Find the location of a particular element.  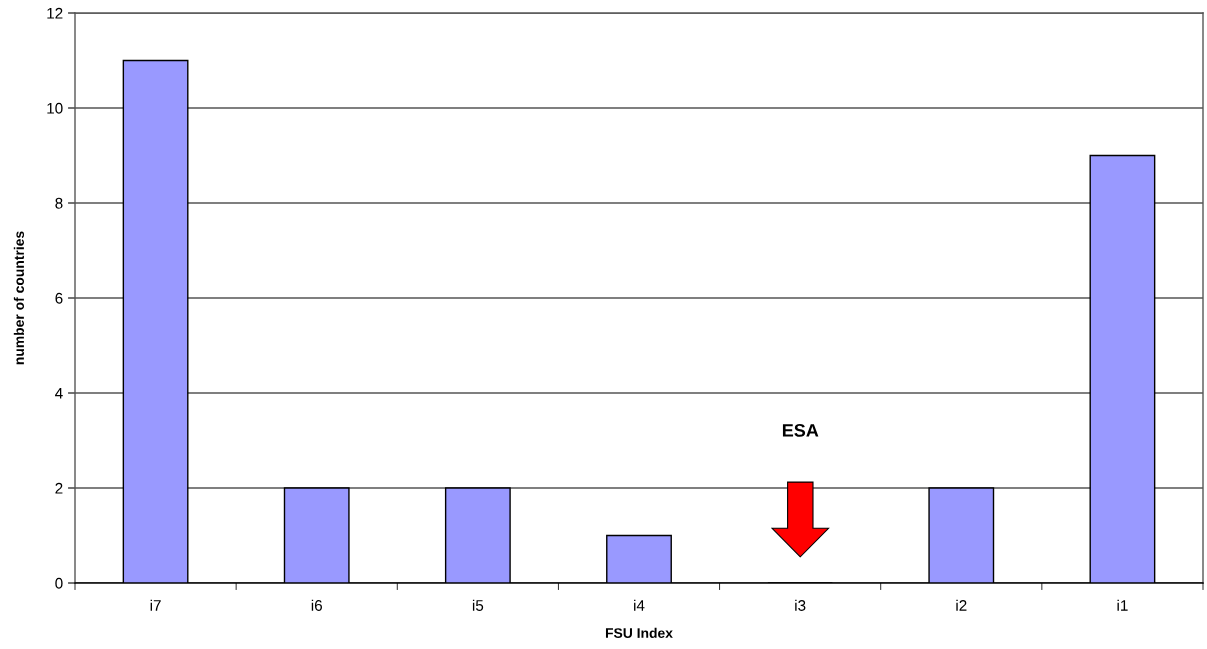

x-tick-label: i1 is located at coordinates (1122, 605).